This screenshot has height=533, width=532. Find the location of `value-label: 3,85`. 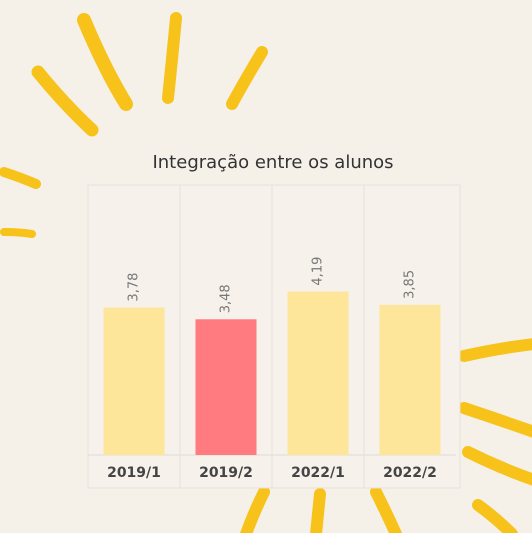

value-label: 3,85 is located at coordinates (410, 284).